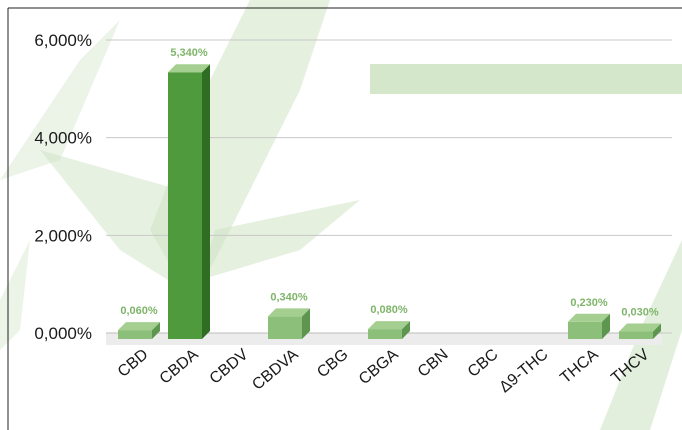 The height and width of the screenshot is (430, 682). I want to click on y-tick-label: 2,000%, so click(63, 235).